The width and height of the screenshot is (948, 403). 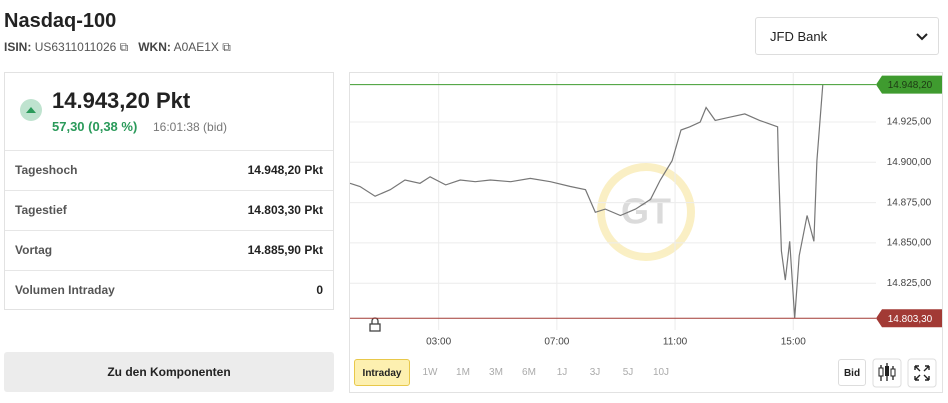 What do you see at coordinates (430, 372) in the screenshot?
I see `range-button: 1W` at bounding box center [430, 372].